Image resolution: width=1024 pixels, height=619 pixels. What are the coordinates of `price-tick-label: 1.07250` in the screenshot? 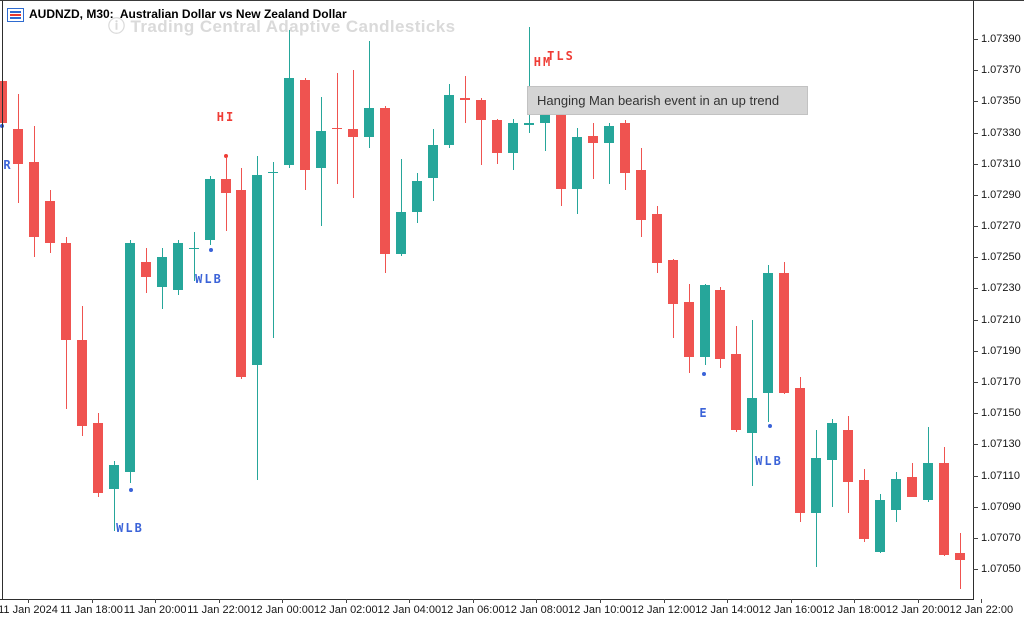 It's located at (1001, 257).